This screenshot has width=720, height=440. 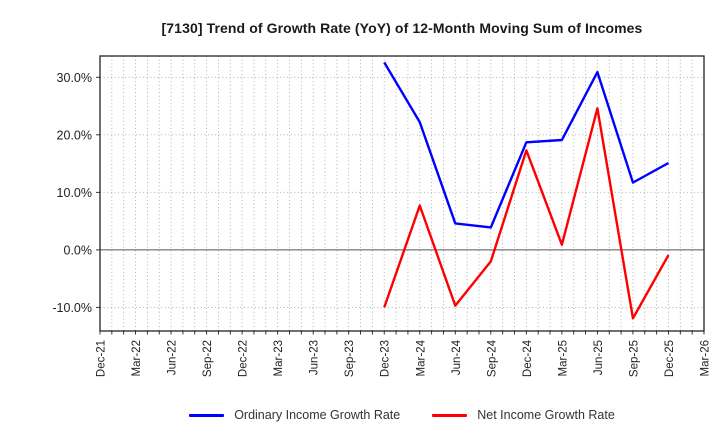 What do you see at coordinates (244, 358) in the screenshot?
I see `x-tick-label: Dec-22` at bounding box center [244, 358].